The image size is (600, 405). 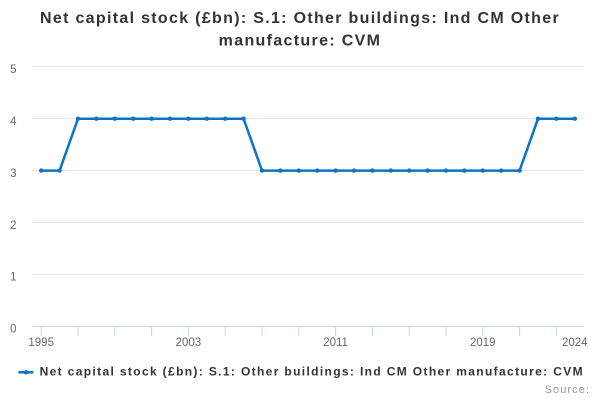 What do you see at coordinates (483, 343) in the screenshot?
I see `svg-text: 2019` at bounding box center [483, 343].